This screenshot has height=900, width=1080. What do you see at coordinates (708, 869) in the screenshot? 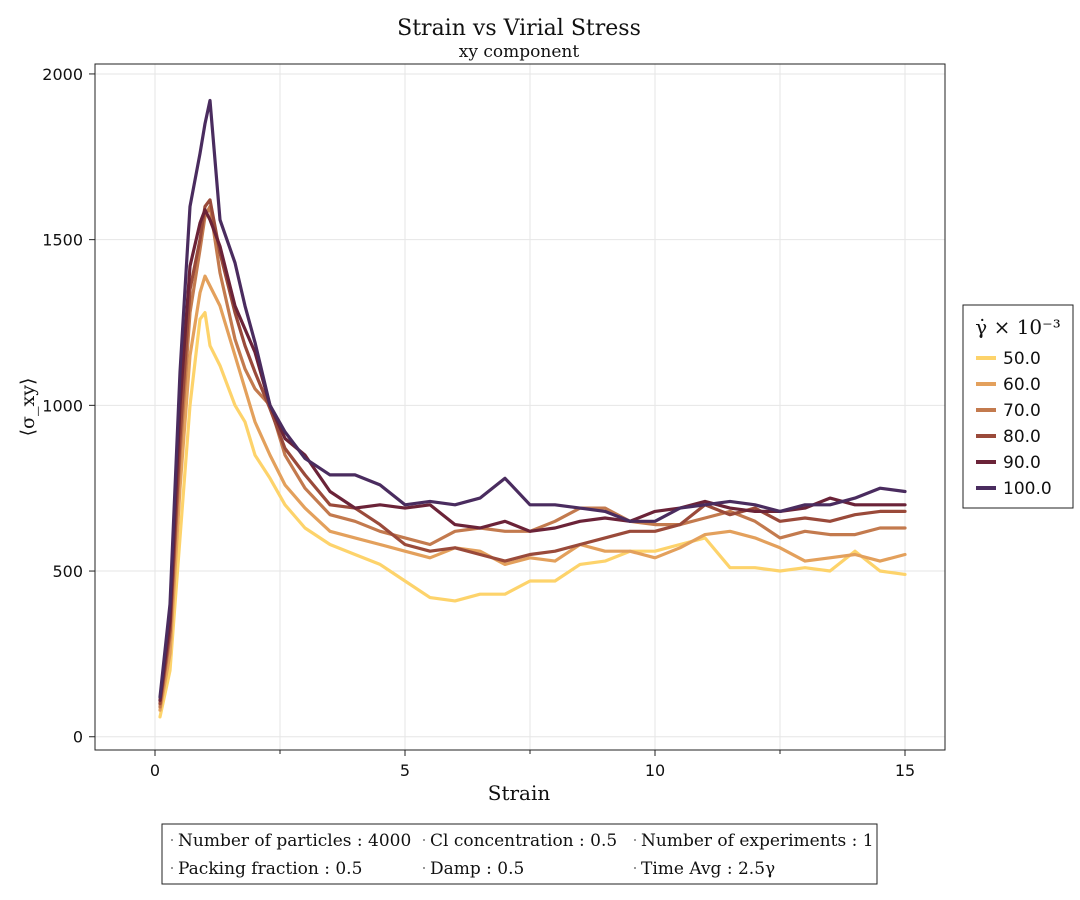
I see `info-entry: Time Avg : 2.5γ` at bounding box center [708, 869].